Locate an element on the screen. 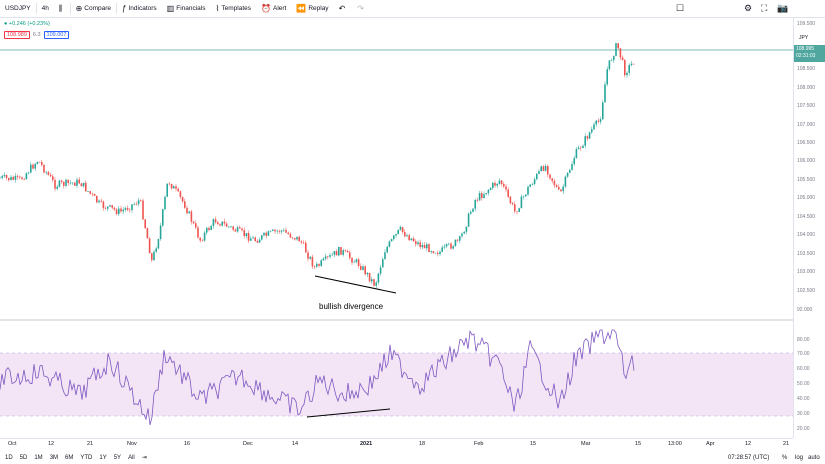 This screenshot has height=464, width=825. ask-price: 109.007 is located at coordinates (56, 35).